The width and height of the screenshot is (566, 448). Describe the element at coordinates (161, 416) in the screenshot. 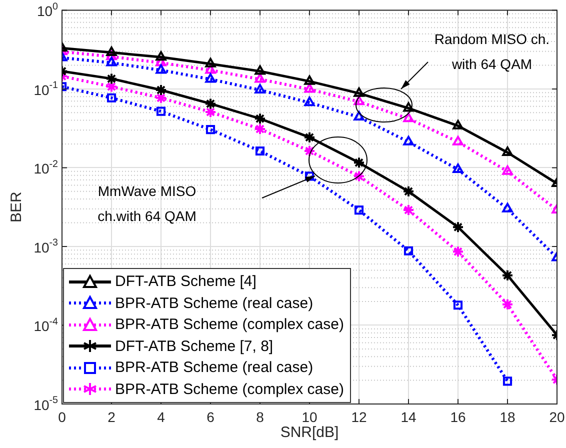

I see `x-tick-label: 4` at that location.